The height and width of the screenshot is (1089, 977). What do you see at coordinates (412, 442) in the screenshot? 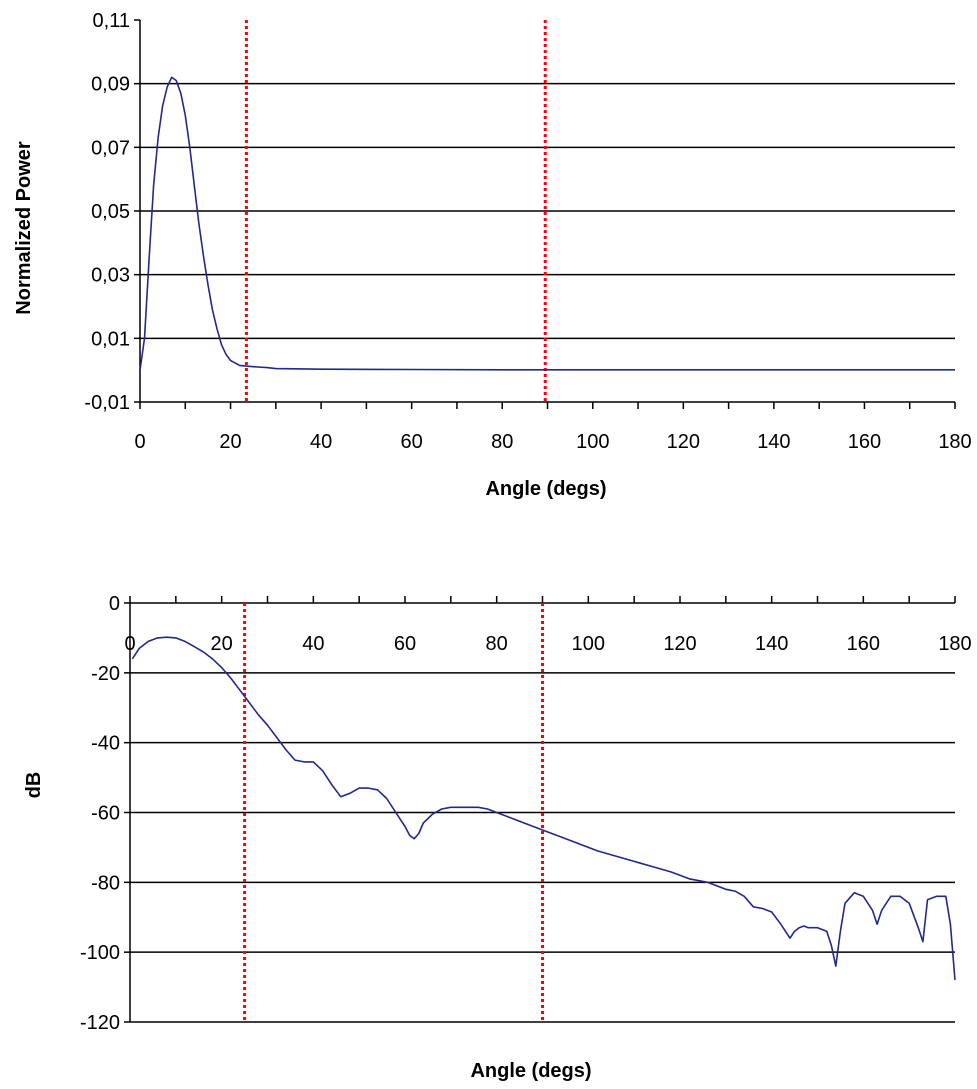
I see `x-tick-label-power: 60` at bounding box center [412, 442].